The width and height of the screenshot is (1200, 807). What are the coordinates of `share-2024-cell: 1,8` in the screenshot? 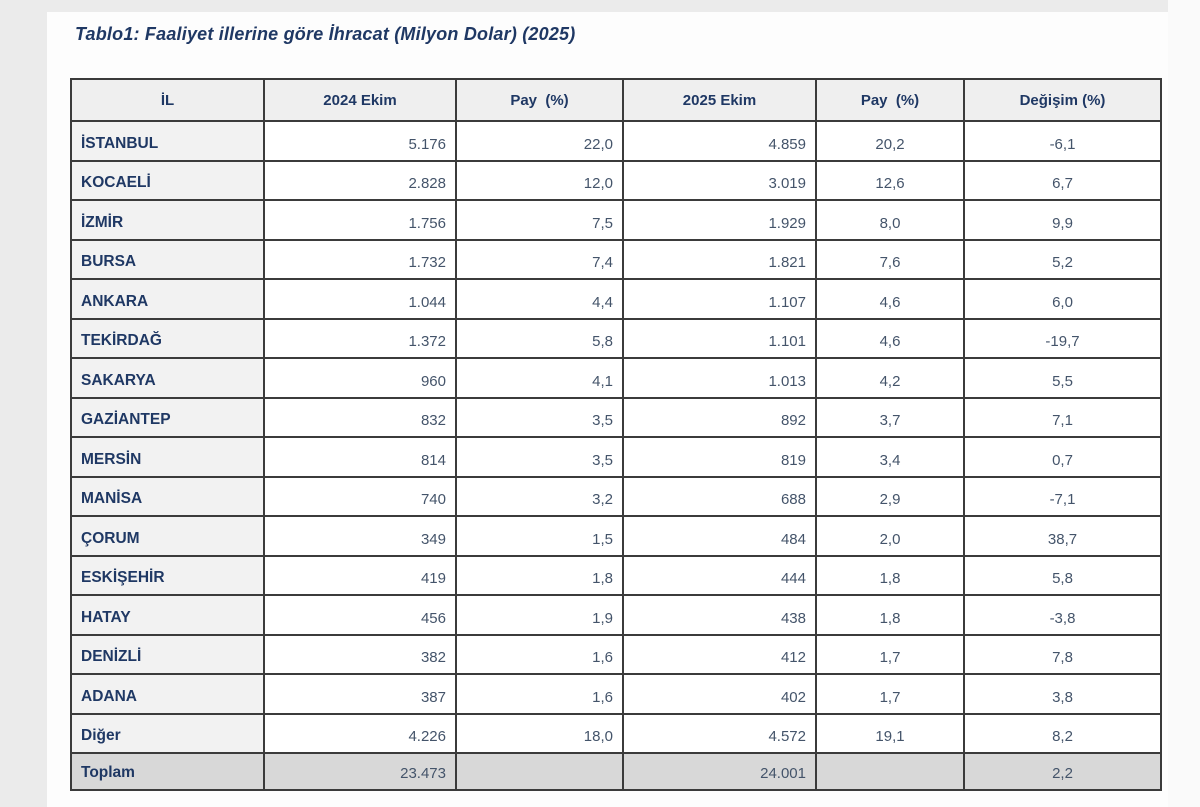 It's located at (539, 575).